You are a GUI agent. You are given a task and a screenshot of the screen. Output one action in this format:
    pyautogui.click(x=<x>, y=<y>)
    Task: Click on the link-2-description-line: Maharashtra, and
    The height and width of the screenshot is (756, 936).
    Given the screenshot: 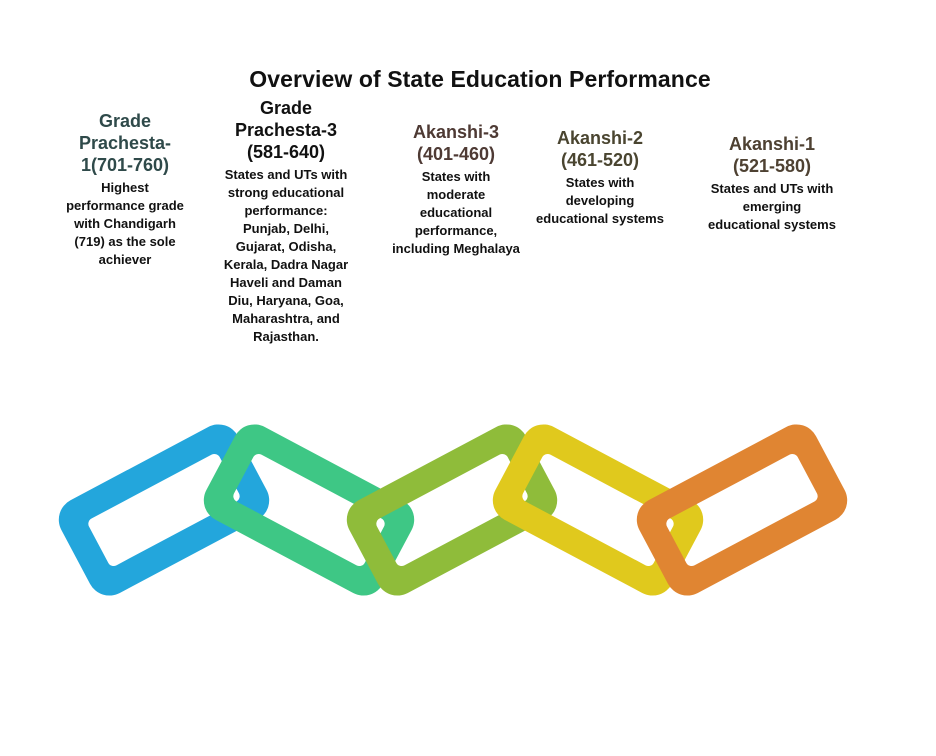 What is the action you would take?
    pyautogui.click(x=286, y=318)
    